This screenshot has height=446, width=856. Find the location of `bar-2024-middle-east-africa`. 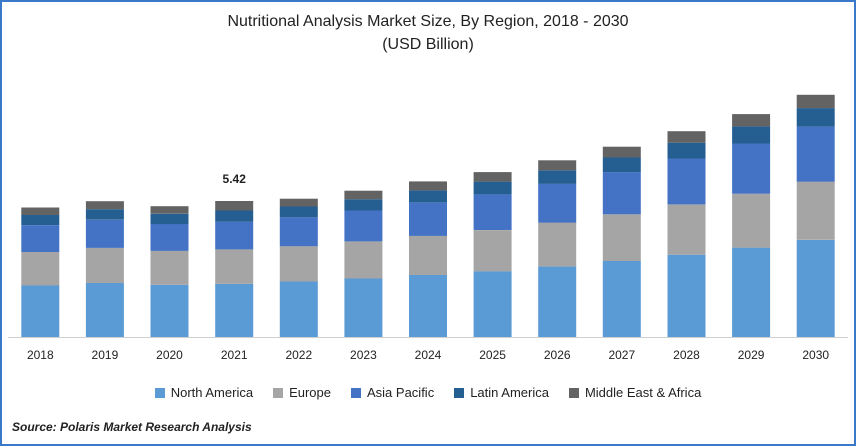

bar-2024-middle-east-africa is located at coordinates (428, 186).